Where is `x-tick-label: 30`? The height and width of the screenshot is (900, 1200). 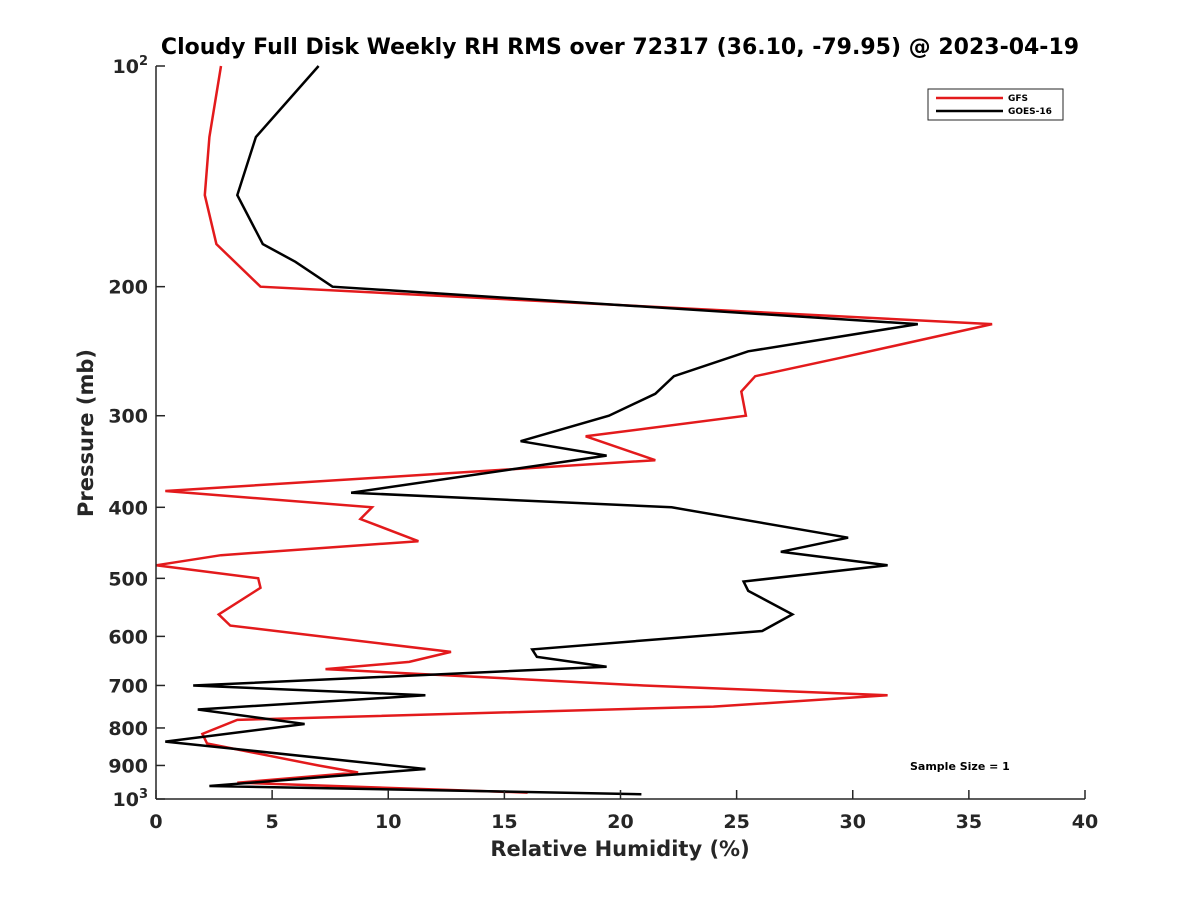 x-tick-label: 30 is located at coordinates (853, 822).